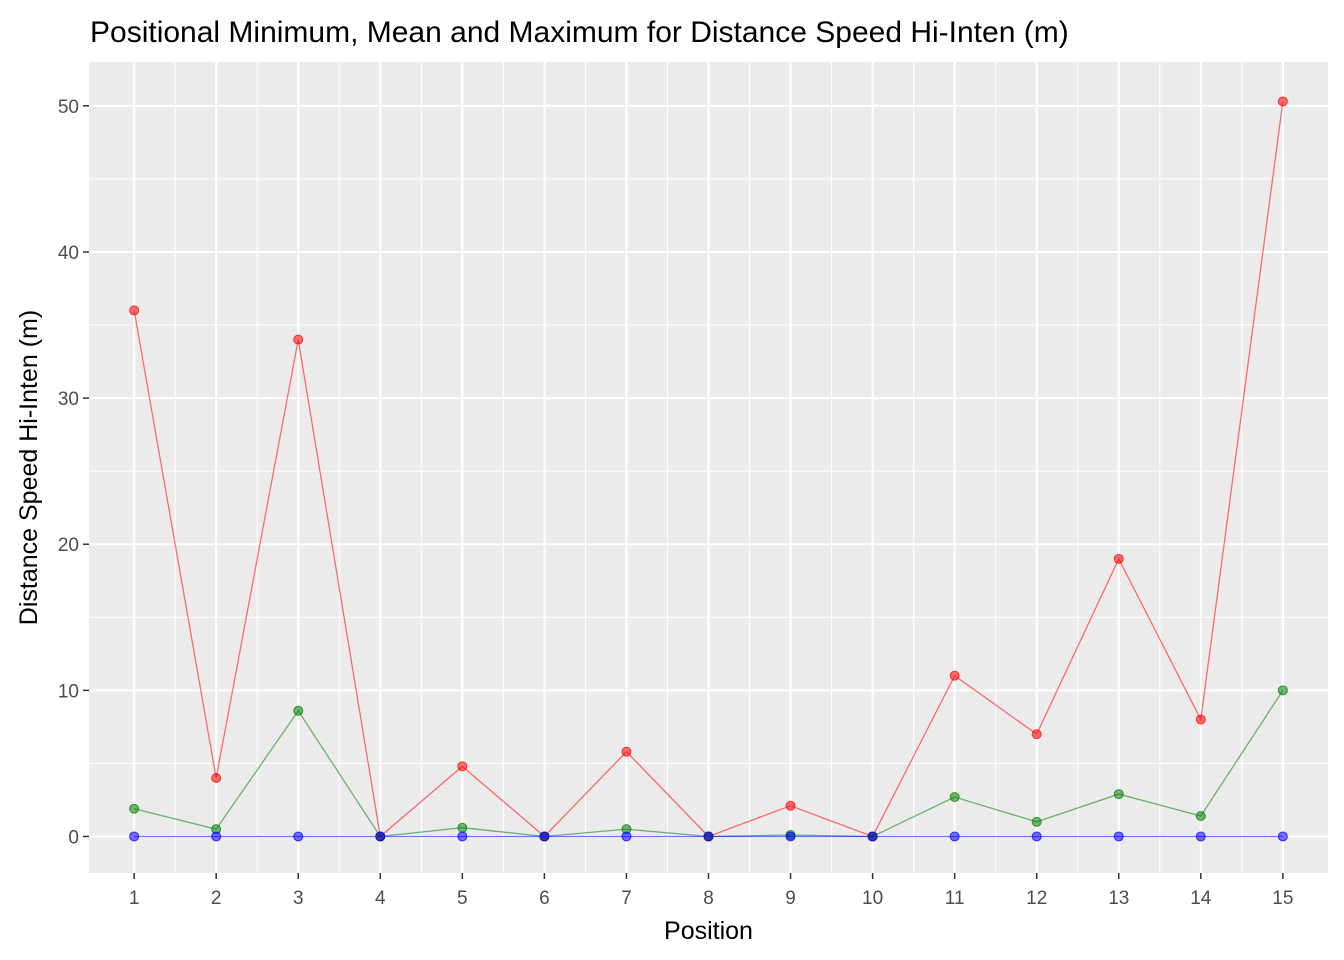 This screenshot has width=1344, height=960. Describe the element at coordinates (68, 107) in the screenshot. I see `y-tick-label: 50` at that location.